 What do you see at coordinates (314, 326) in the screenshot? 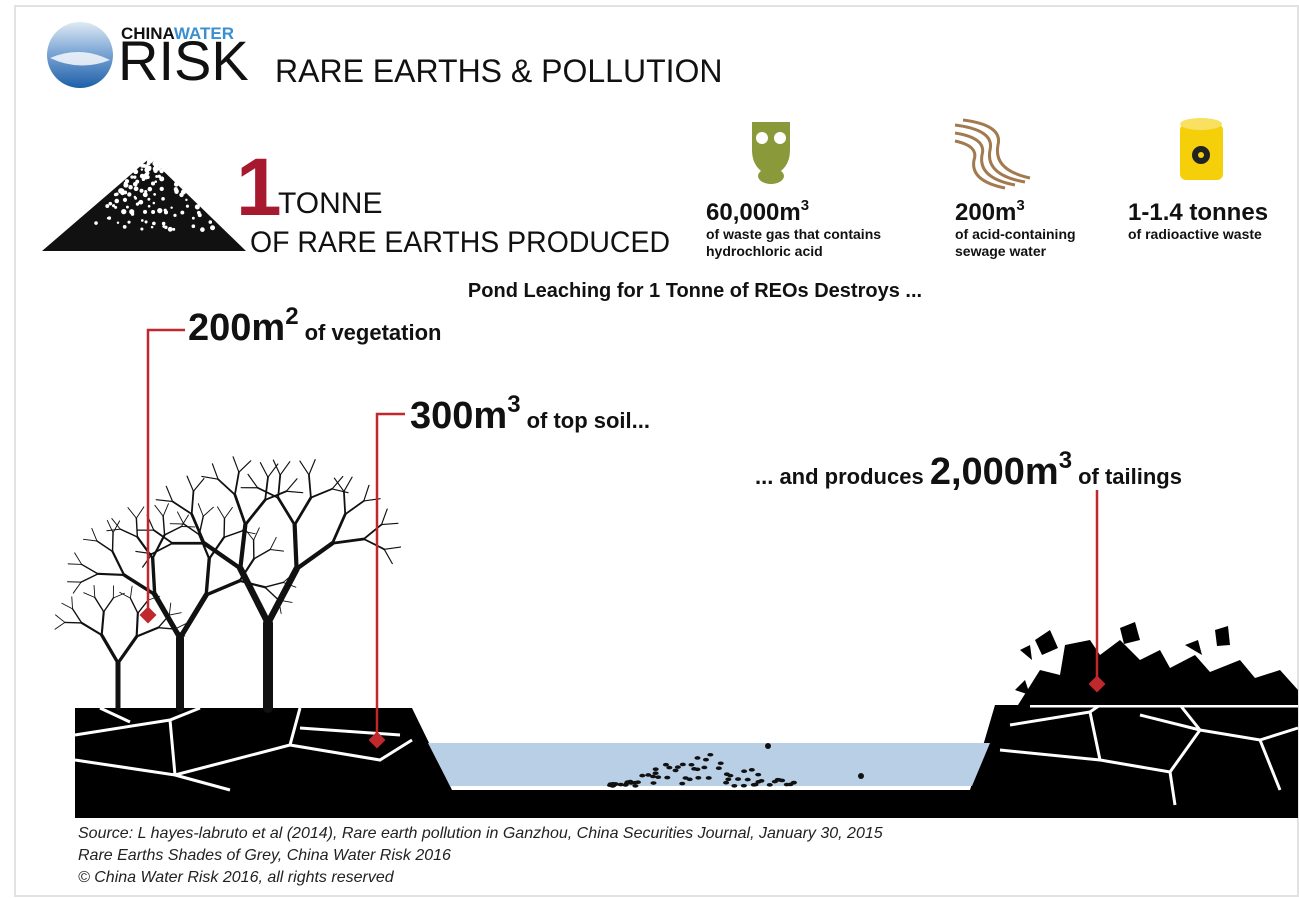
I see `impact: 200m2 of vegetation` at bounding box center [314, 326].